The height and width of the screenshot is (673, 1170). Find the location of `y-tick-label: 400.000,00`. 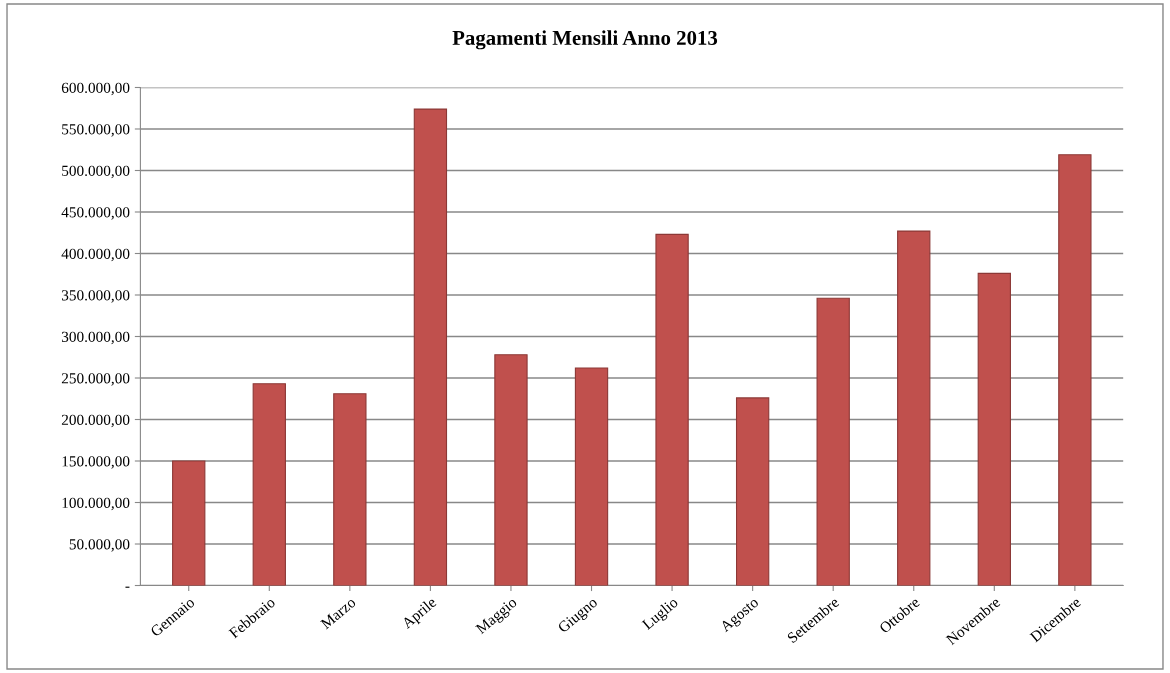

y-tick-label: 400.000,00 is located at coordinates (95, 255).